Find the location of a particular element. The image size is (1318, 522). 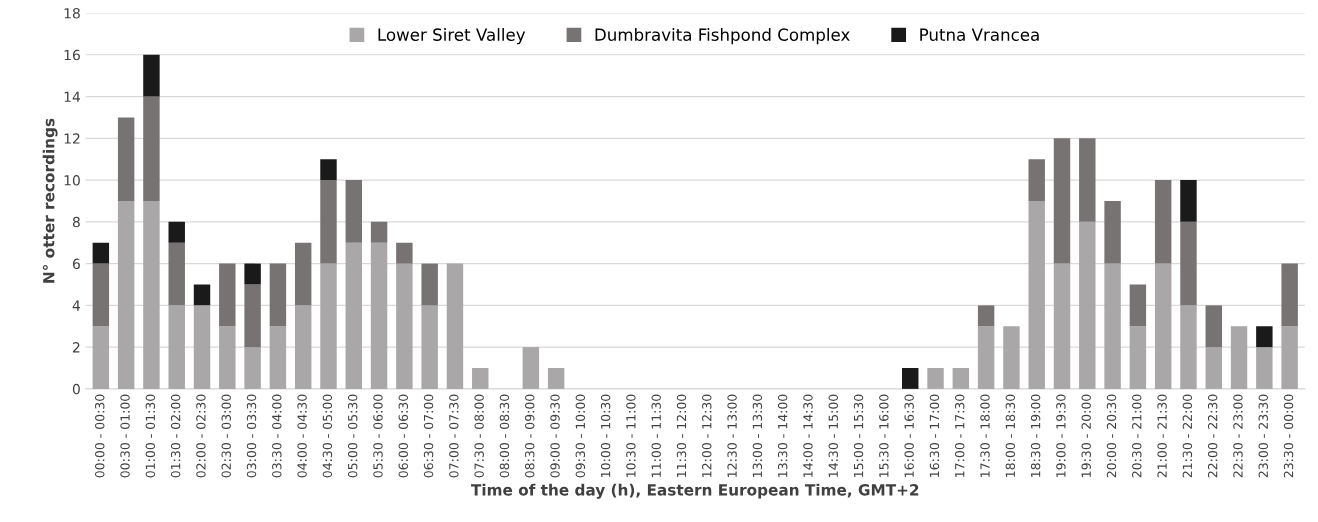

x-tick-label: 08:30 - 09:00 is located at coordinates (530, 436).